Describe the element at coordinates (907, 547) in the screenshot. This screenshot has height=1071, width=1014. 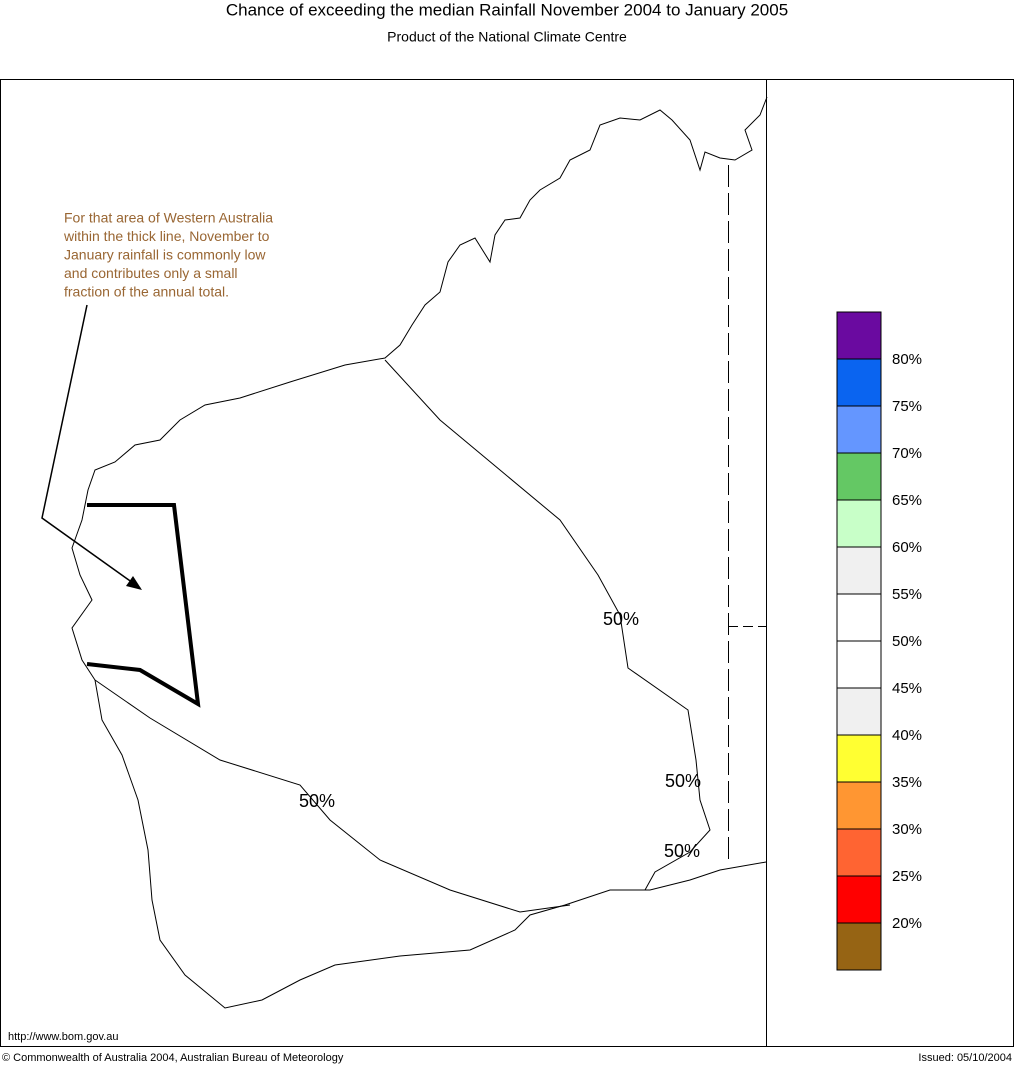
I see `legend-label: 60%` at that location.